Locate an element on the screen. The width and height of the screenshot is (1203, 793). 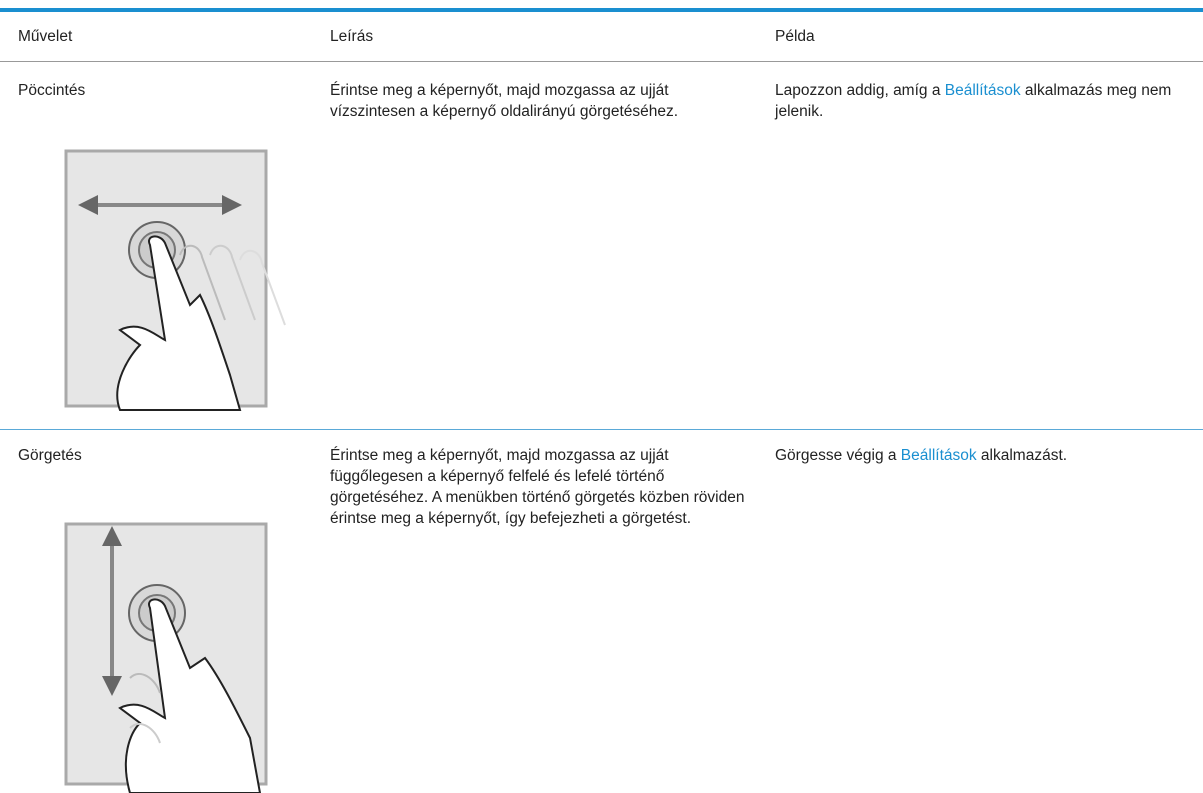
text: alkalmazás meg nem jelenik. is located at coordinates (973, 101).